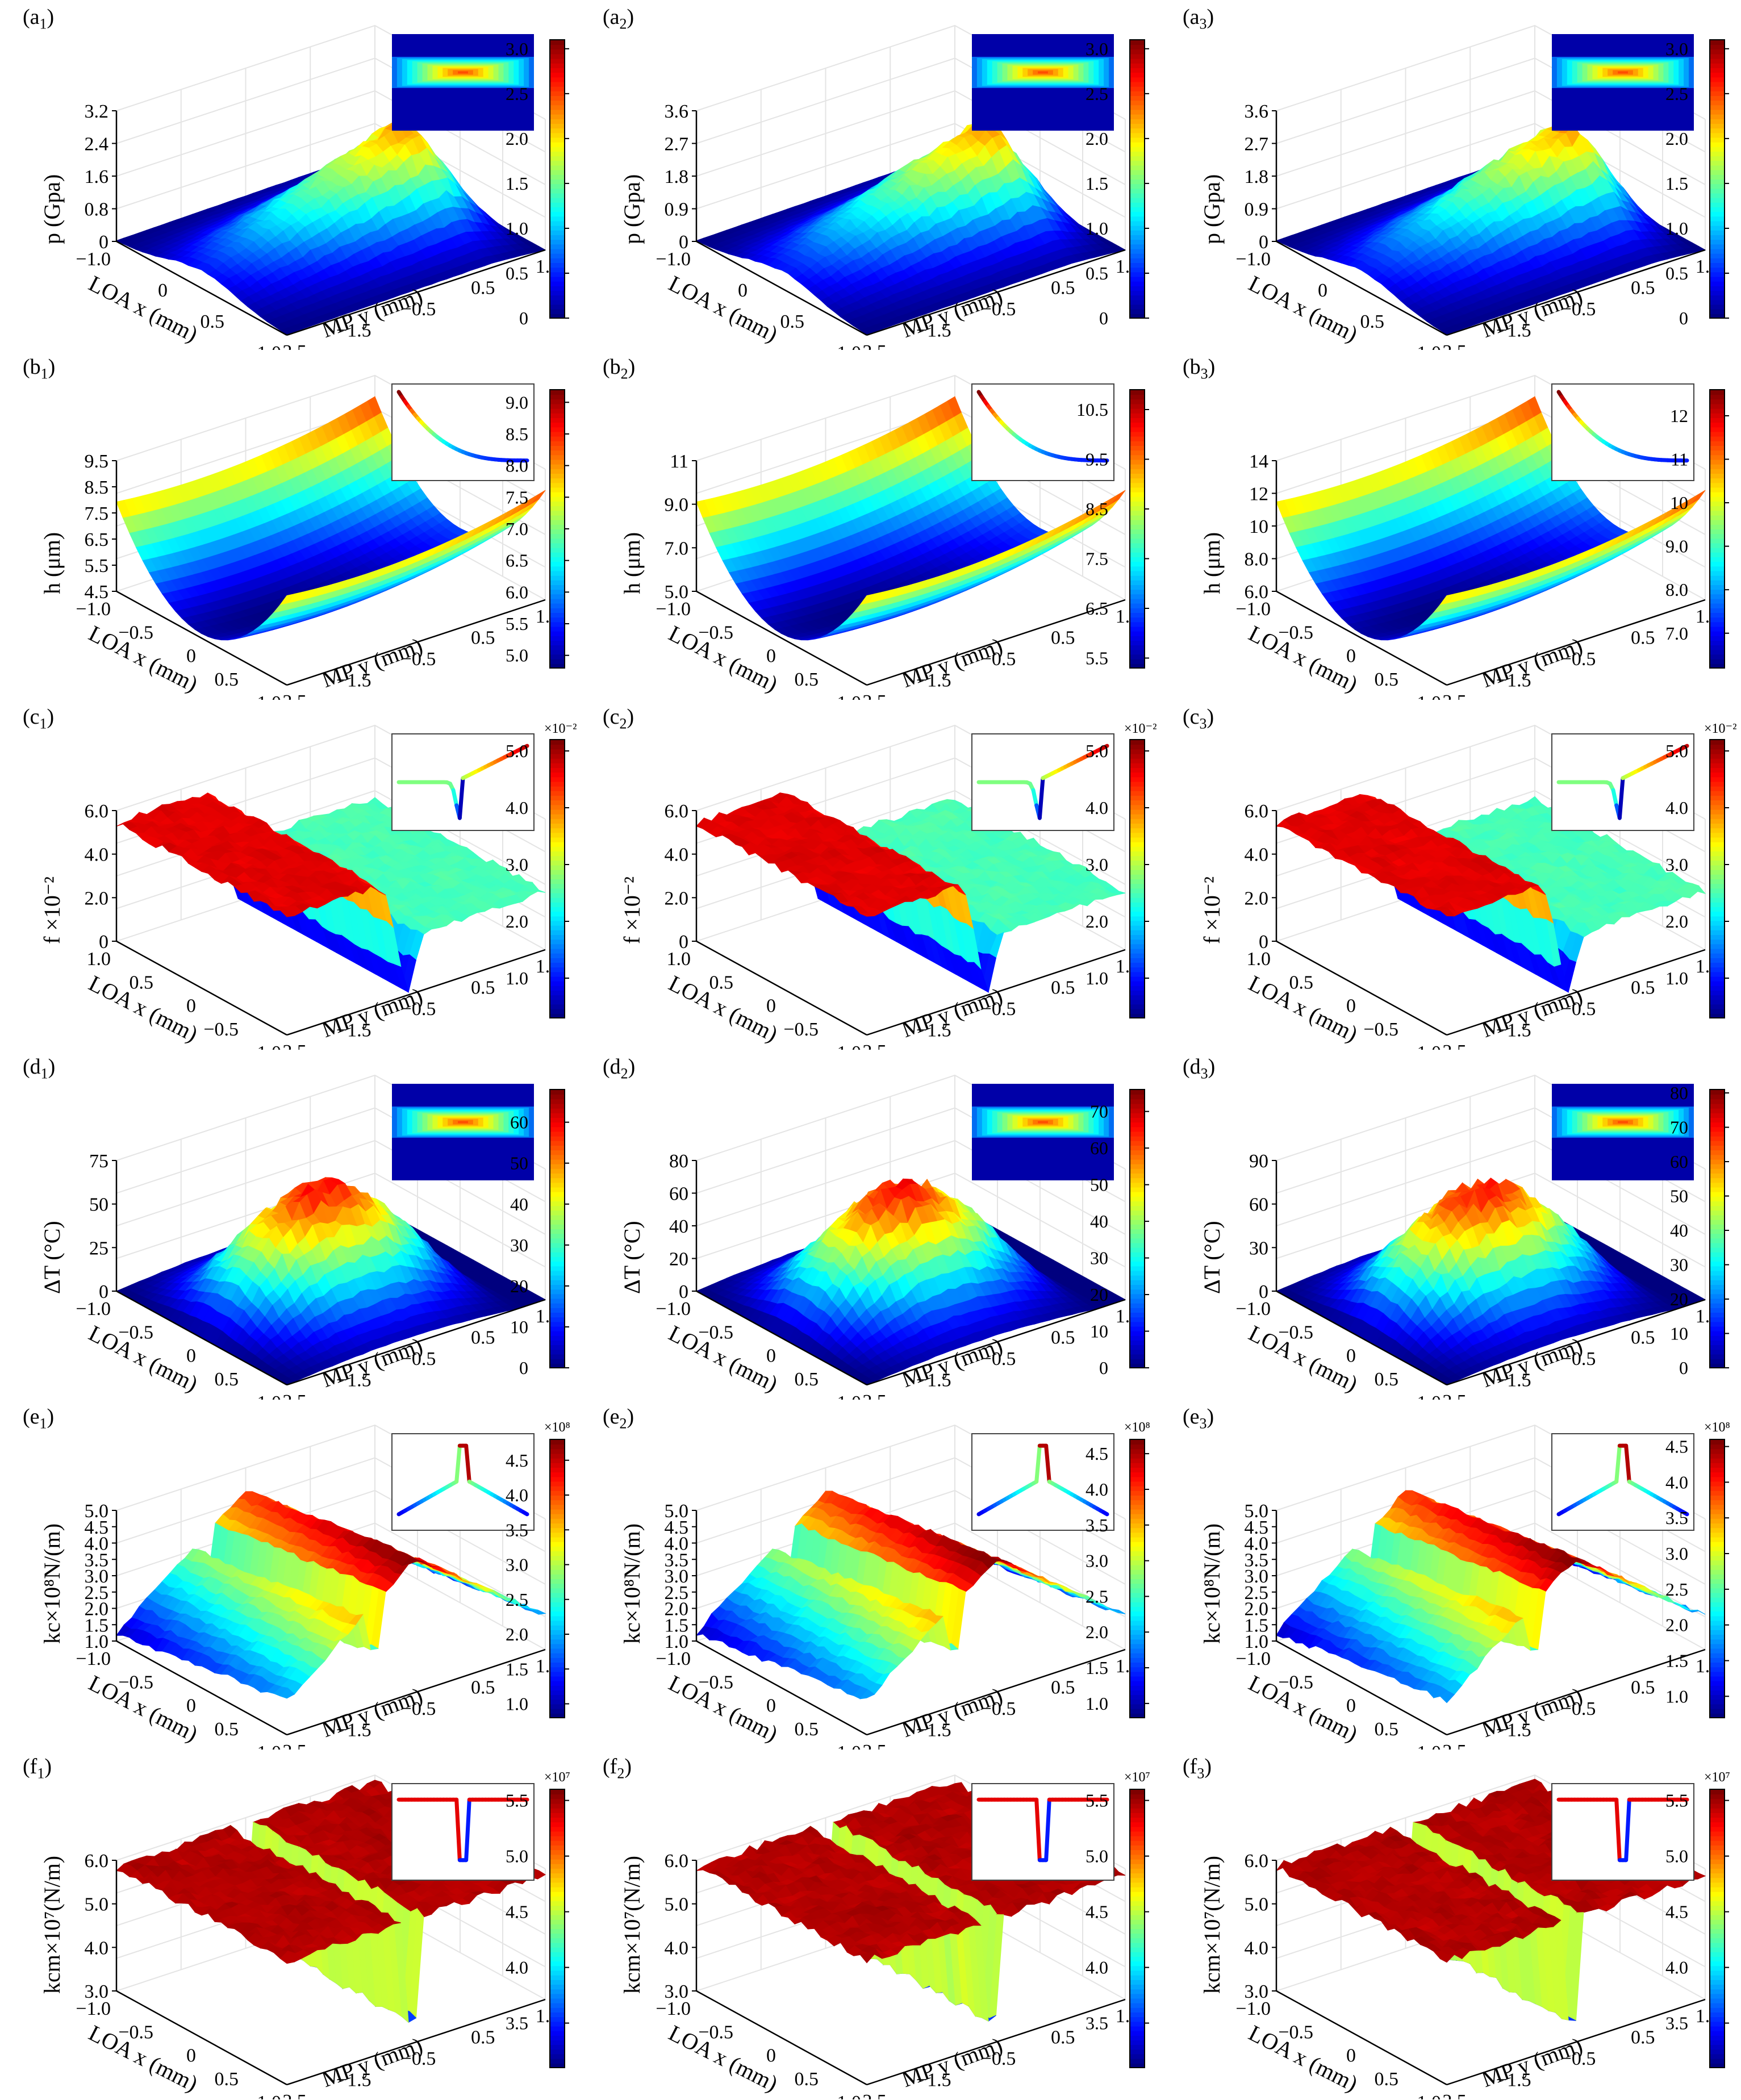 Image resolution: width=1741 pixels, height=2100 pixels. Describe the element at coordinates (1679, 1230) in the screenshot. I see `colorbar-tick-label: 40` at that location.